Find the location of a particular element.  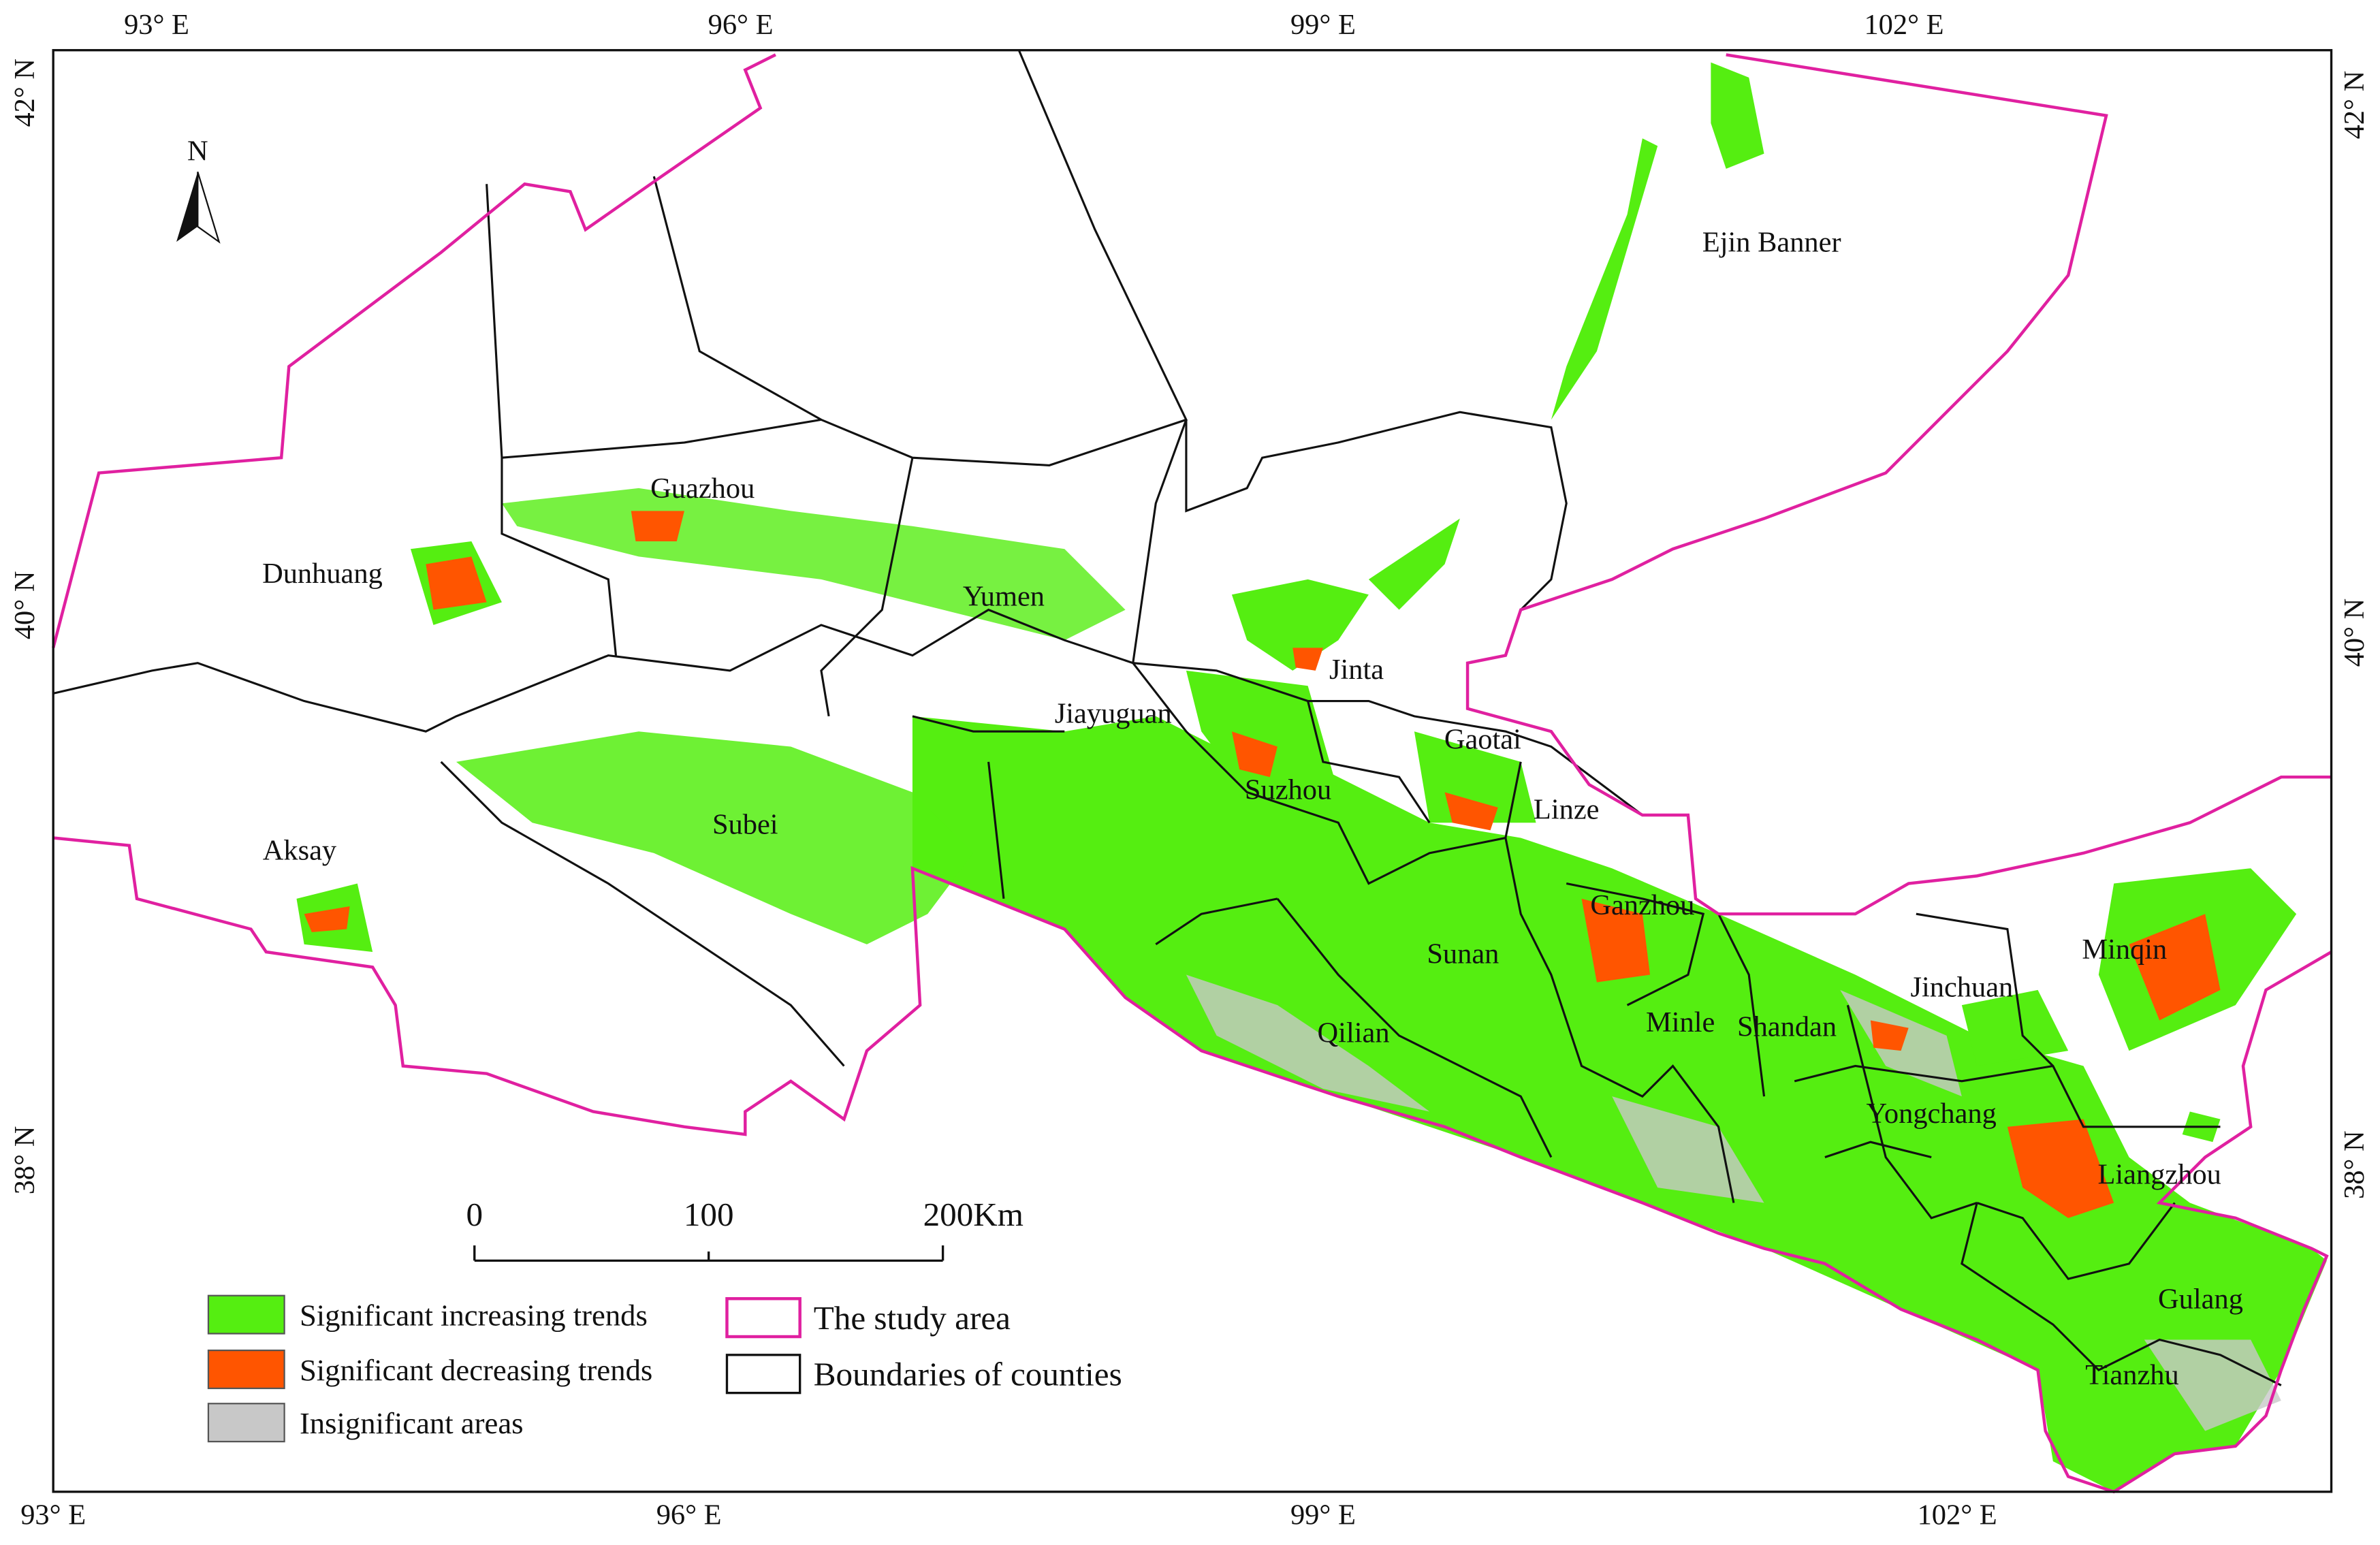

scale-bar is located at coordinates (709, 1253).